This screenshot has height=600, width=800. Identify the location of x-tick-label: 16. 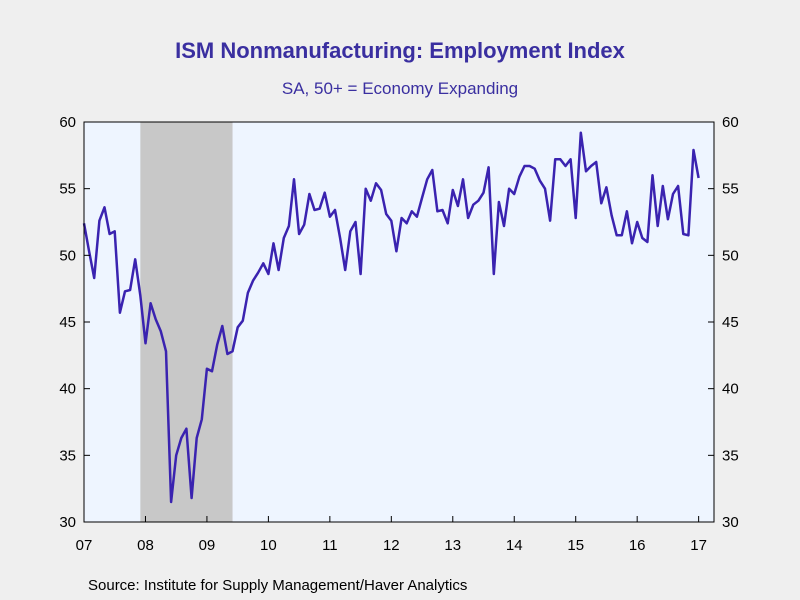
(637, 545).